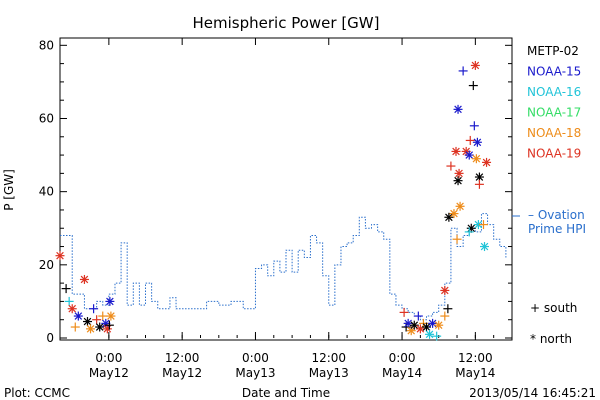  What do you see at coordinates (9, 190) in the screenshot?
I see `y-axis-label: P [GW]` at bounding box center [9, 190].